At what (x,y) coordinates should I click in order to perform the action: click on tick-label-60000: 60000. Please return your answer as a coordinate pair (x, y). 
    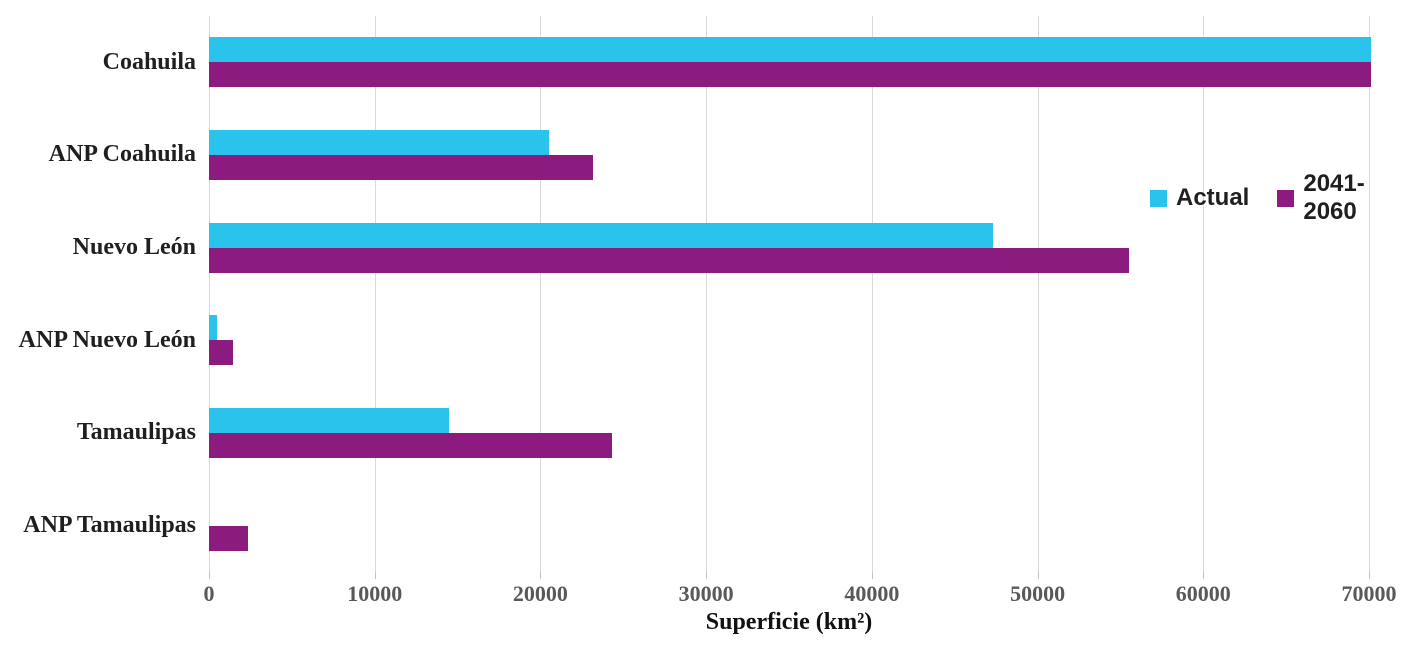
    Looking at the image, I should click on (1203, 593).